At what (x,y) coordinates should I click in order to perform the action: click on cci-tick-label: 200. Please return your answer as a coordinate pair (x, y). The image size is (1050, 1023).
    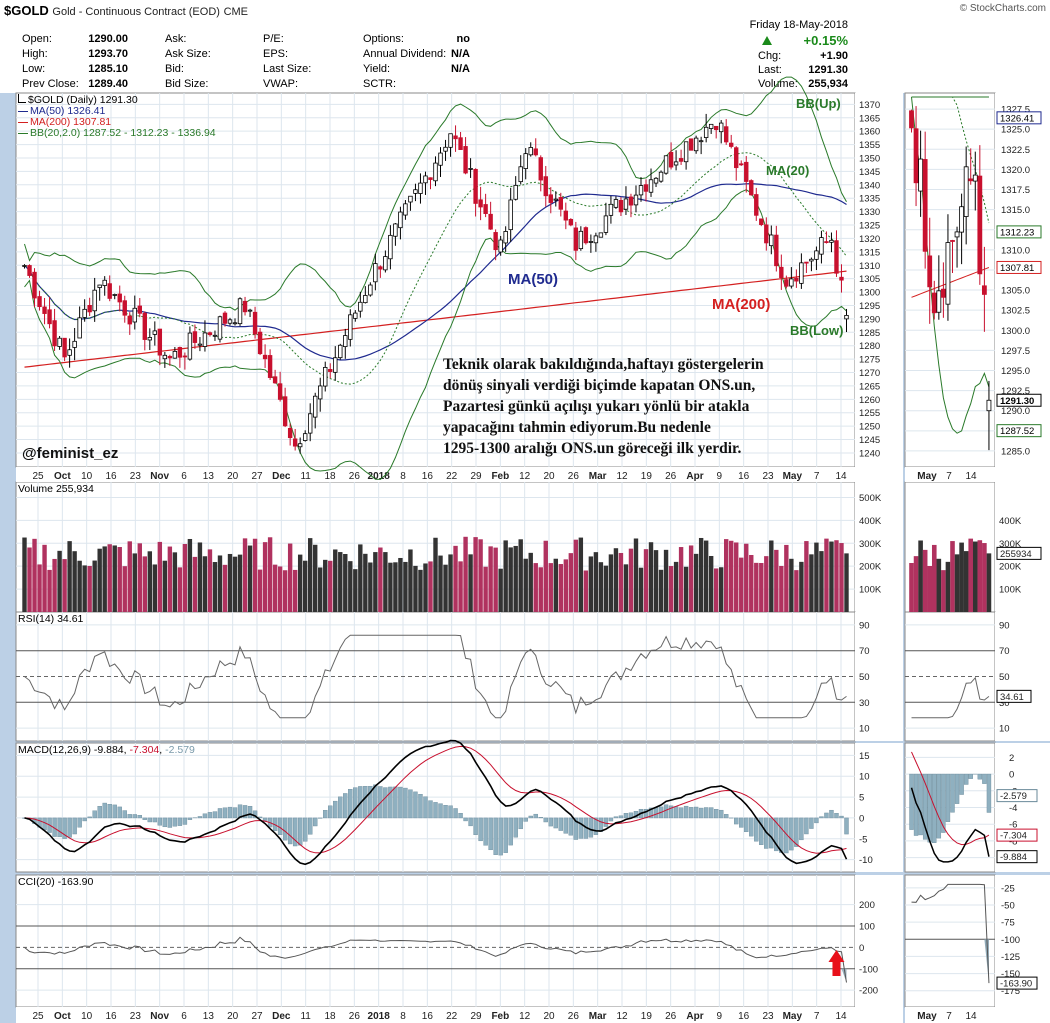
    Looking at the image, I should click on (867, 905).